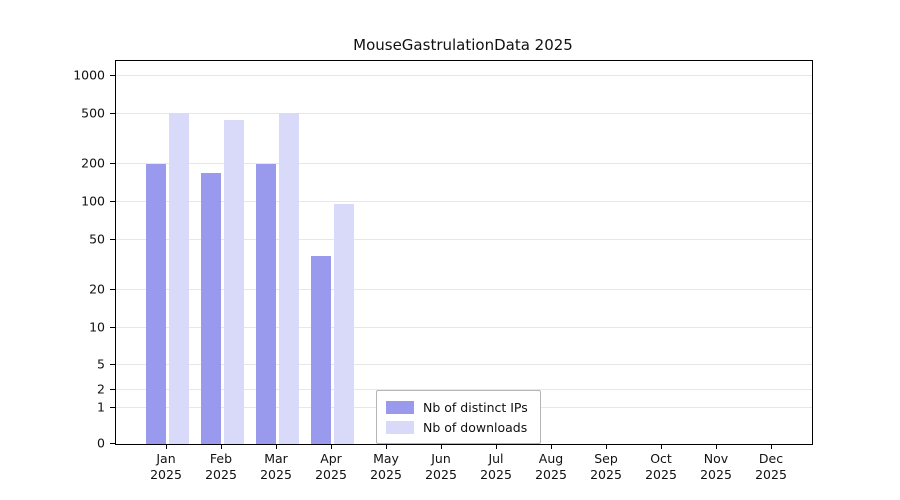 The height and width of the screenshot is (500, 900). I want to click on y-tick-label: 0, so click(101, 443).